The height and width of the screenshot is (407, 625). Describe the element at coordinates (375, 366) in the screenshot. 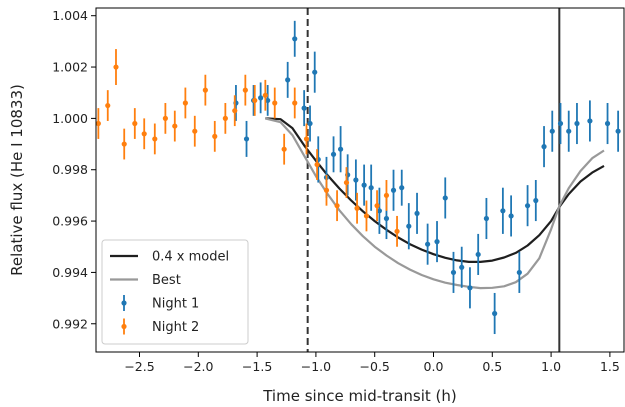

I see `x-tick-label: −0.5` at that location.